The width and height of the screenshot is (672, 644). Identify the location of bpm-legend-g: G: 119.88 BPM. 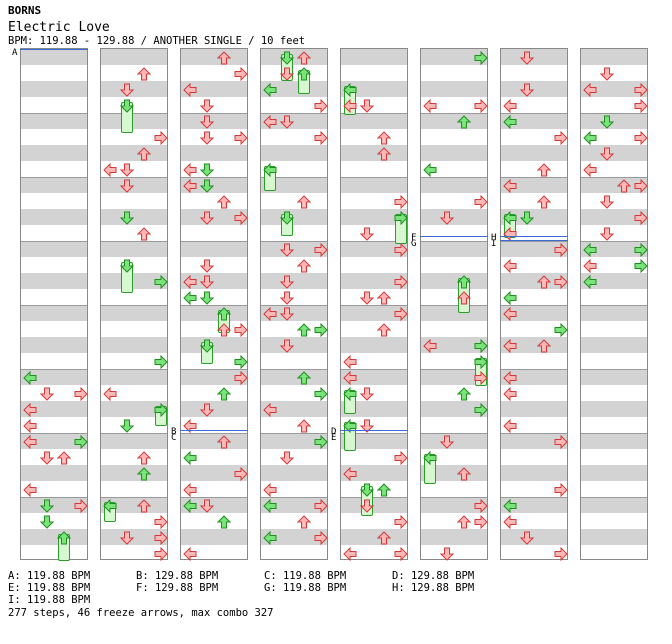
(305, 588).